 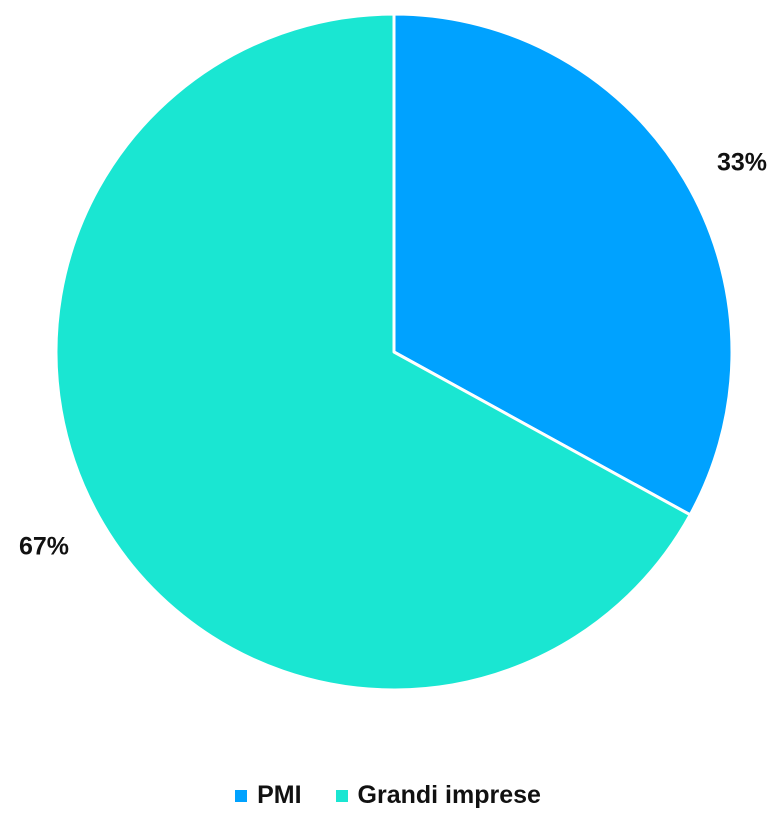 I want to click on legend-item-grandi-imprese: Grandi imprese, so click(x=438, y=795).